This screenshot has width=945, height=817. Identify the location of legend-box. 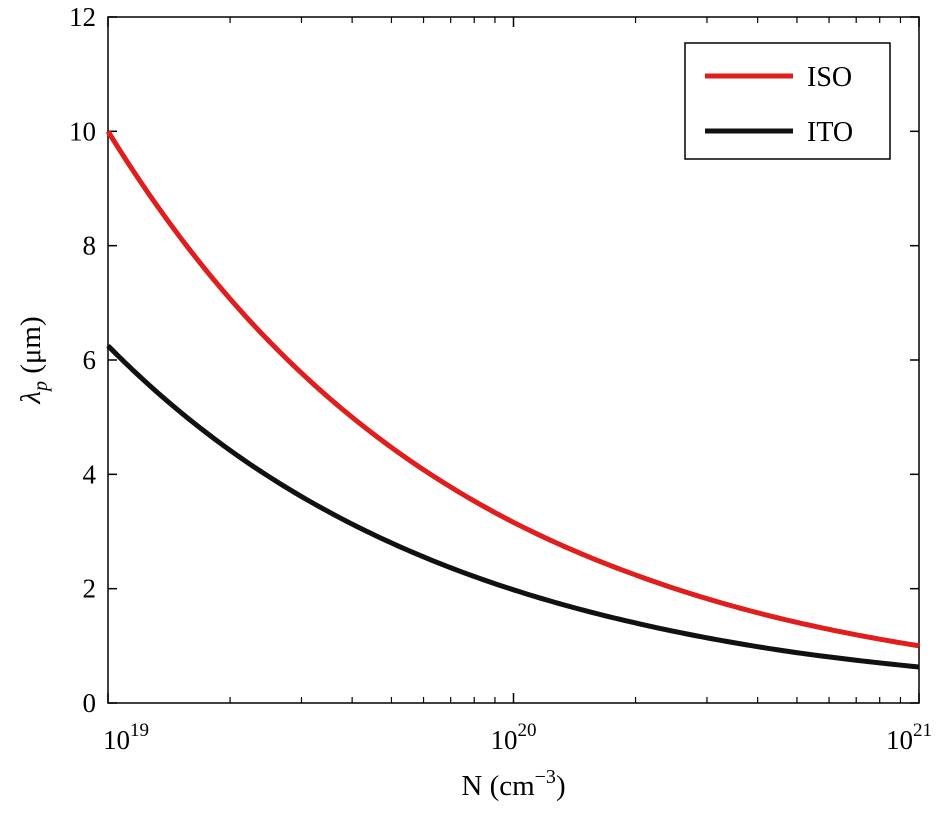
(787, 101).